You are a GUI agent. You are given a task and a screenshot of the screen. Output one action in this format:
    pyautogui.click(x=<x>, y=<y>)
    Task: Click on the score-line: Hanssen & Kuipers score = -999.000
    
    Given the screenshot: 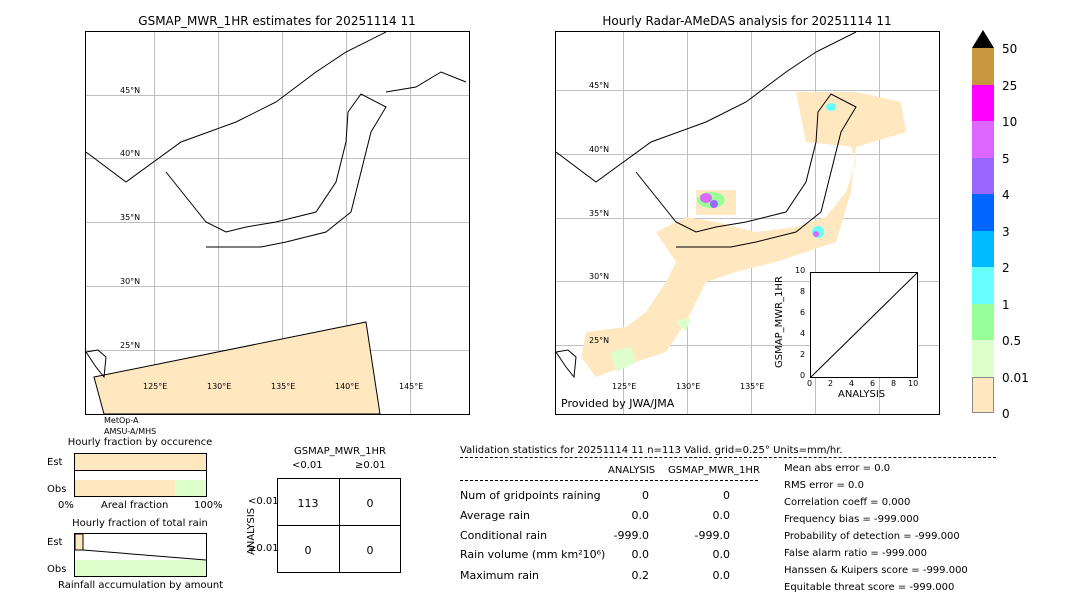 What is the action you would take?
    pyautogui.click(x=876, y=570)
    